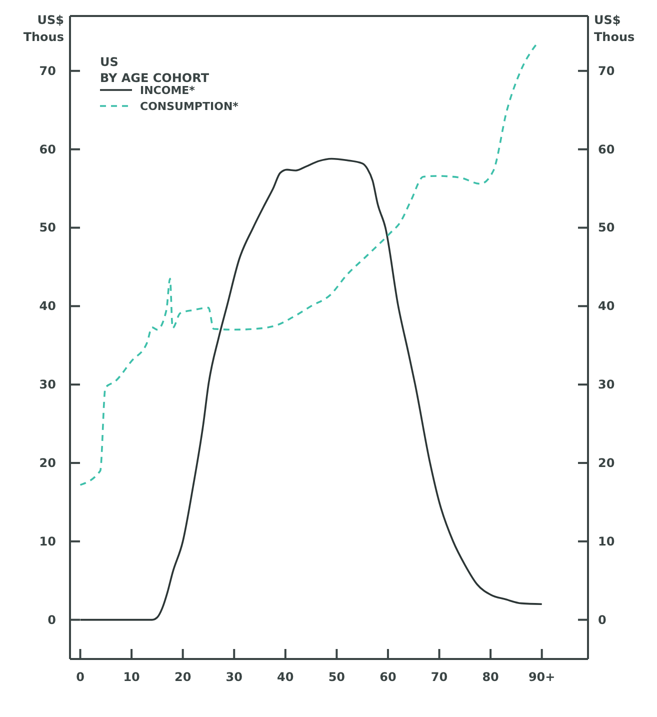  I want to click on y2-tick-label: 40, so click(606, 306).